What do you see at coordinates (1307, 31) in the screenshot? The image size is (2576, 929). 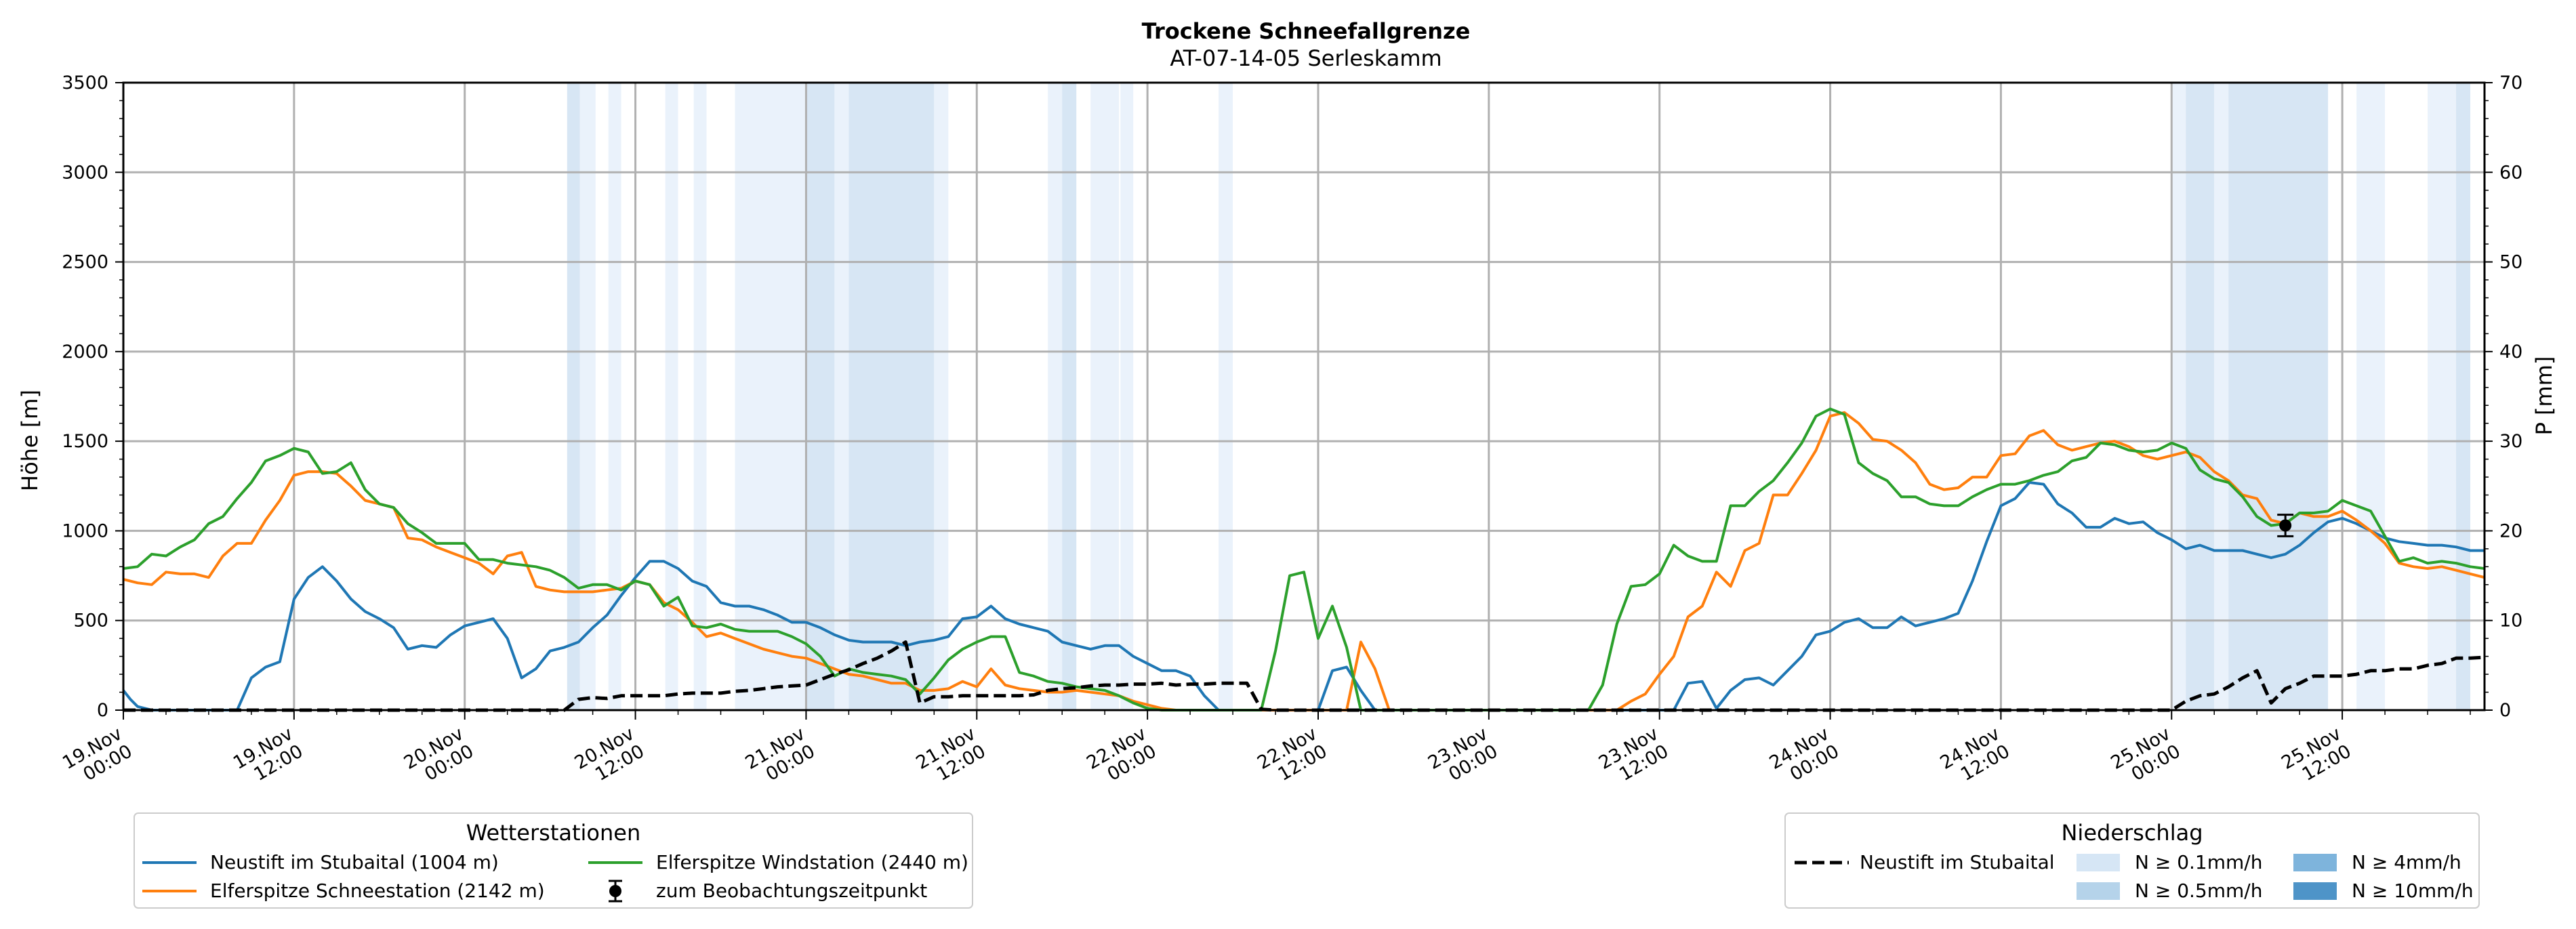 I see `chart-title: Trockene Schneefallgrenze` at bounding box center [1307, 31].